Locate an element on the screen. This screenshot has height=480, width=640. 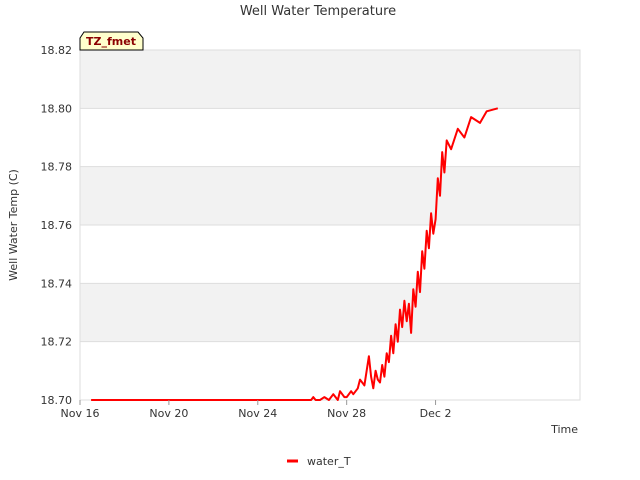
y-tick-label: 18.74 is located at coordinates (57, 283).